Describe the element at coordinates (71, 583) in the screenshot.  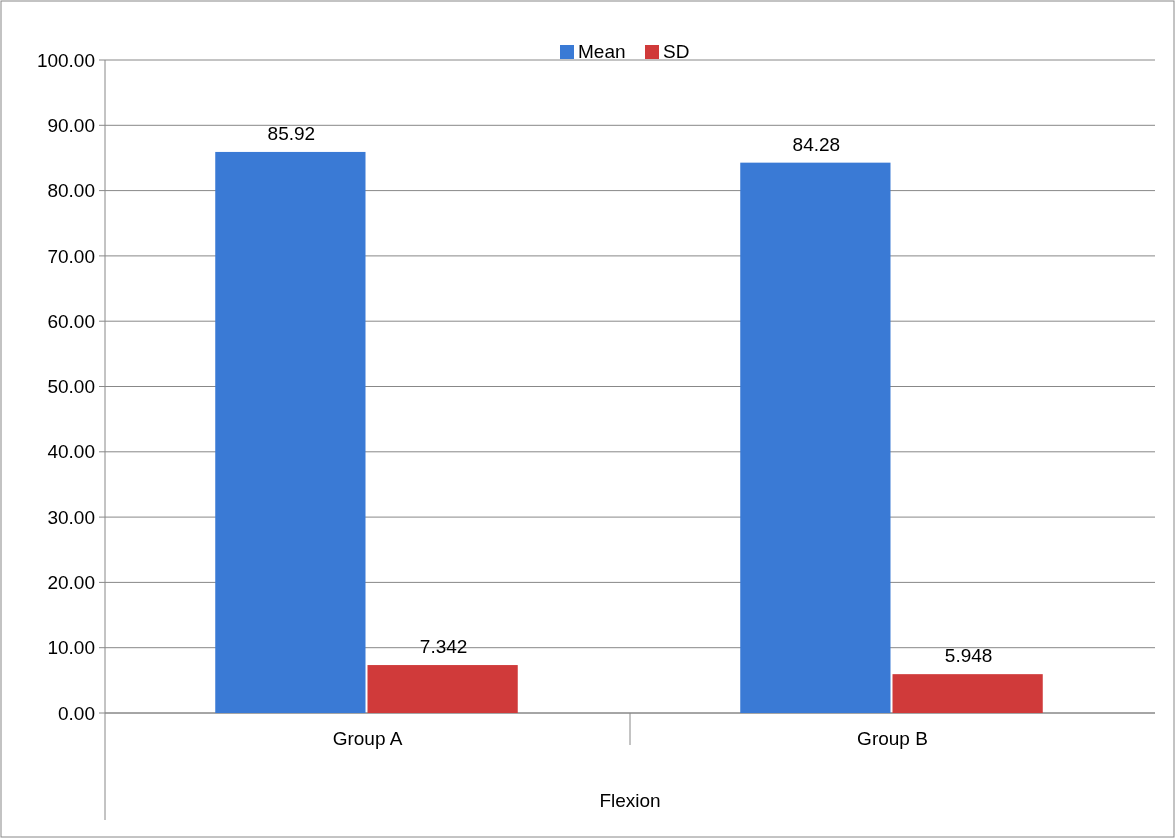
I see `y-tick-label: 20.00` at that location.